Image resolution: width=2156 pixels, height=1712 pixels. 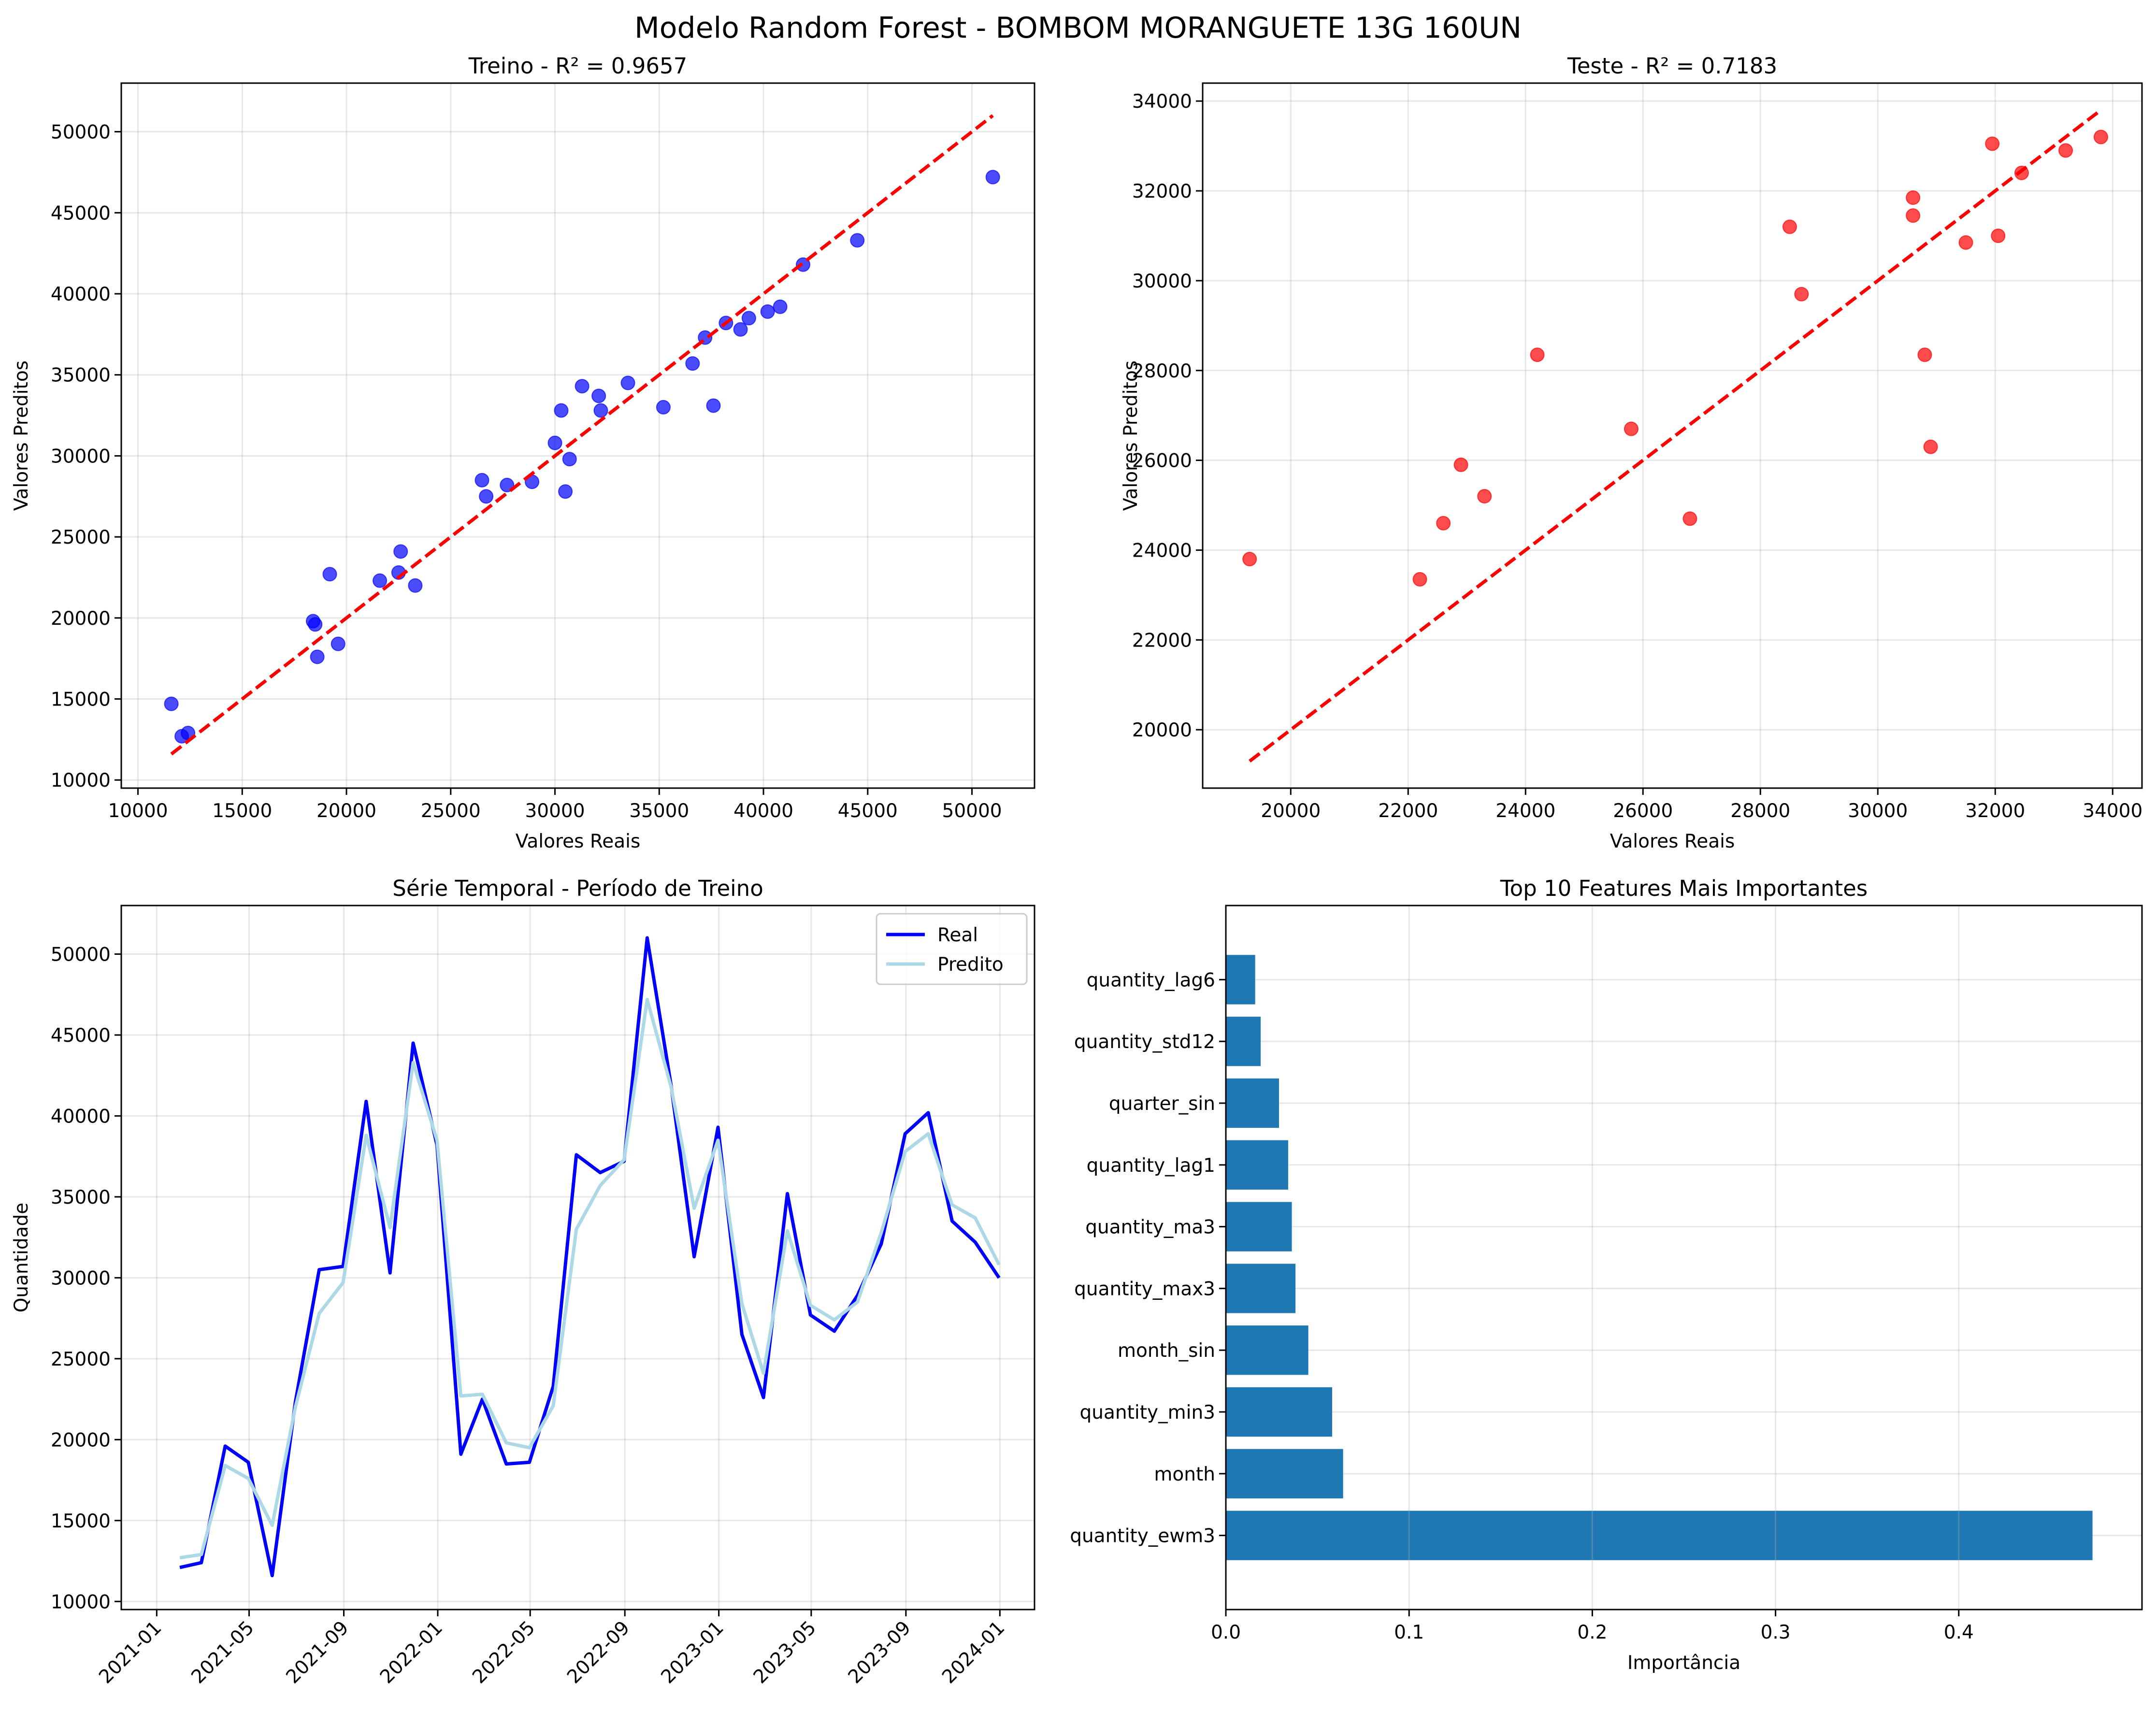 What do you see at coordinates (2113, 811) in the screenshot?
I see `x-tick-label: 34000` at bounding box center [2113, 811].